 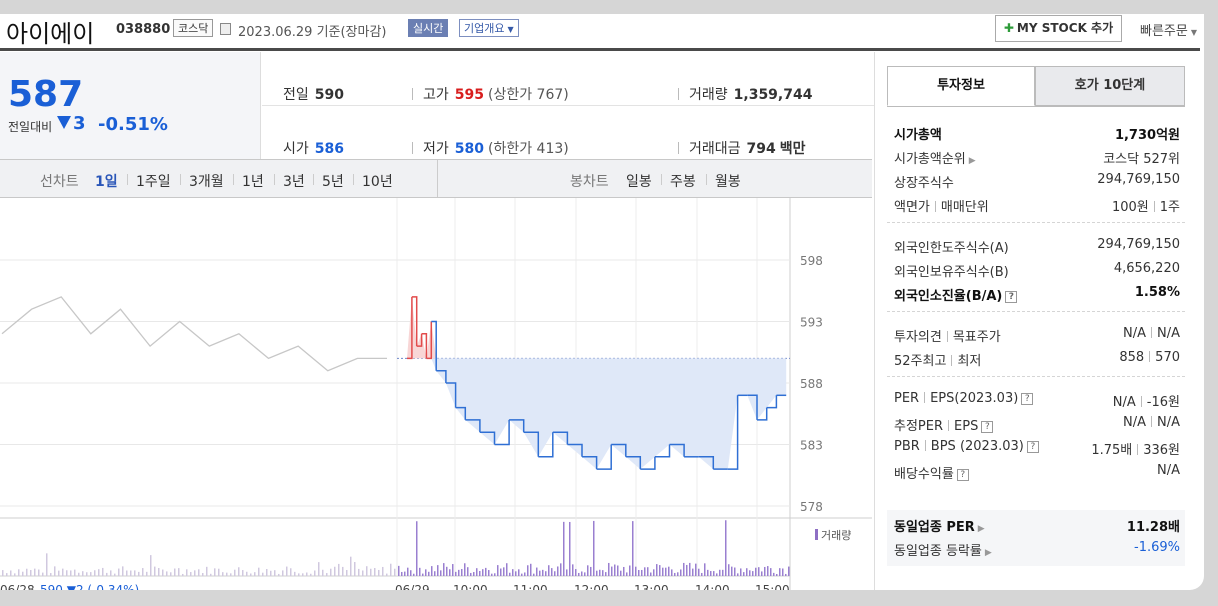 I want to click on pbr-value: 1.75배, so click(x=1112, y=450).